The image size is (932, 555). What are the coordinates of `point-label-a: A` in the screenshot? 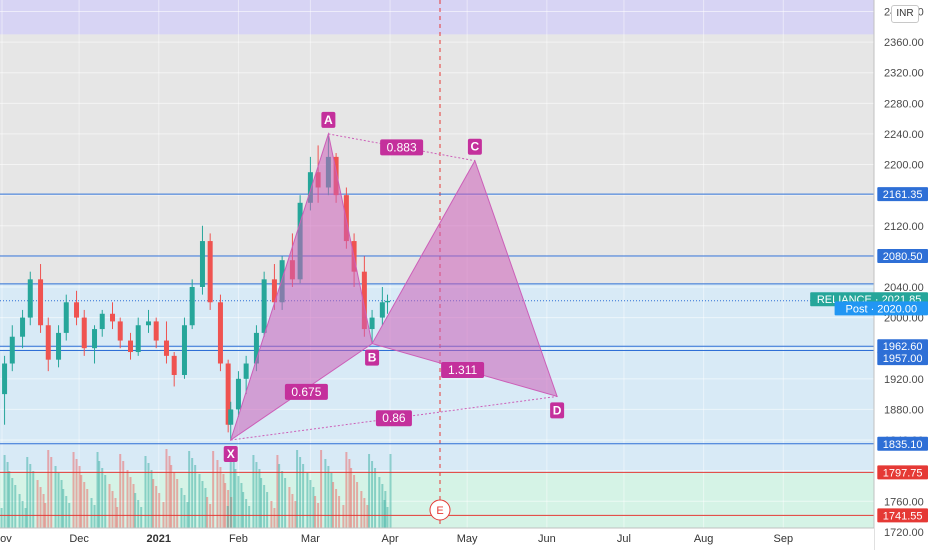 It's located at (328, 120).